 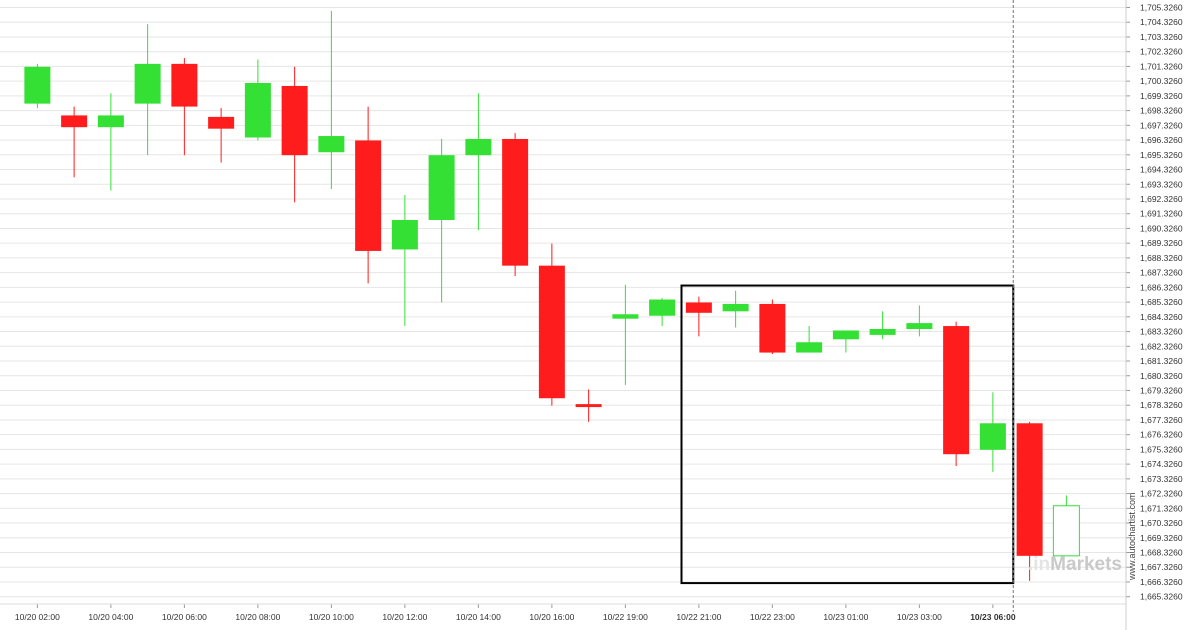 I want to click on y-tick-label: 1,678.3260, so click(x=1161, y=405).